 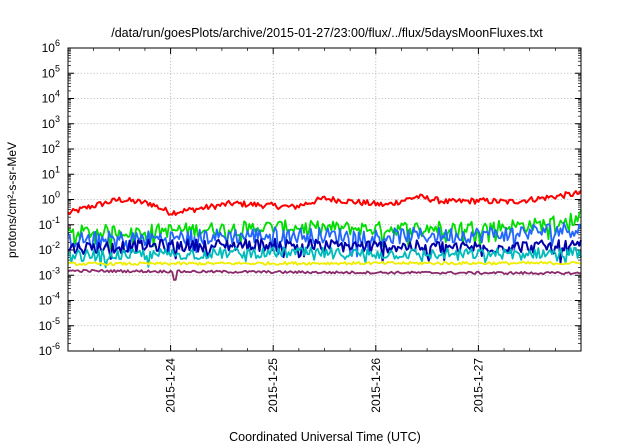 I want to click on y-tick-label: 10³, so click(x=51, y=122).